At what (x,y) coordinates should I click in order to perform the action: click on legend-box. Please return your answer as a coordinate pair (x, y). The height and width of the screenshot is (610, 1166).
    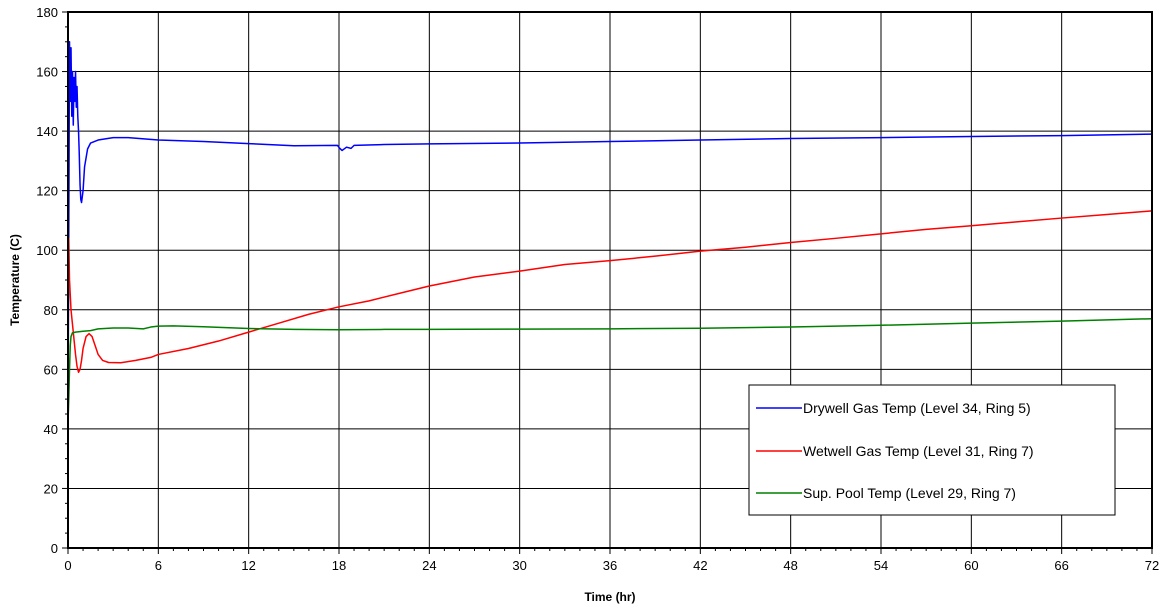
    Looking at the image, I should click on (932, 450).